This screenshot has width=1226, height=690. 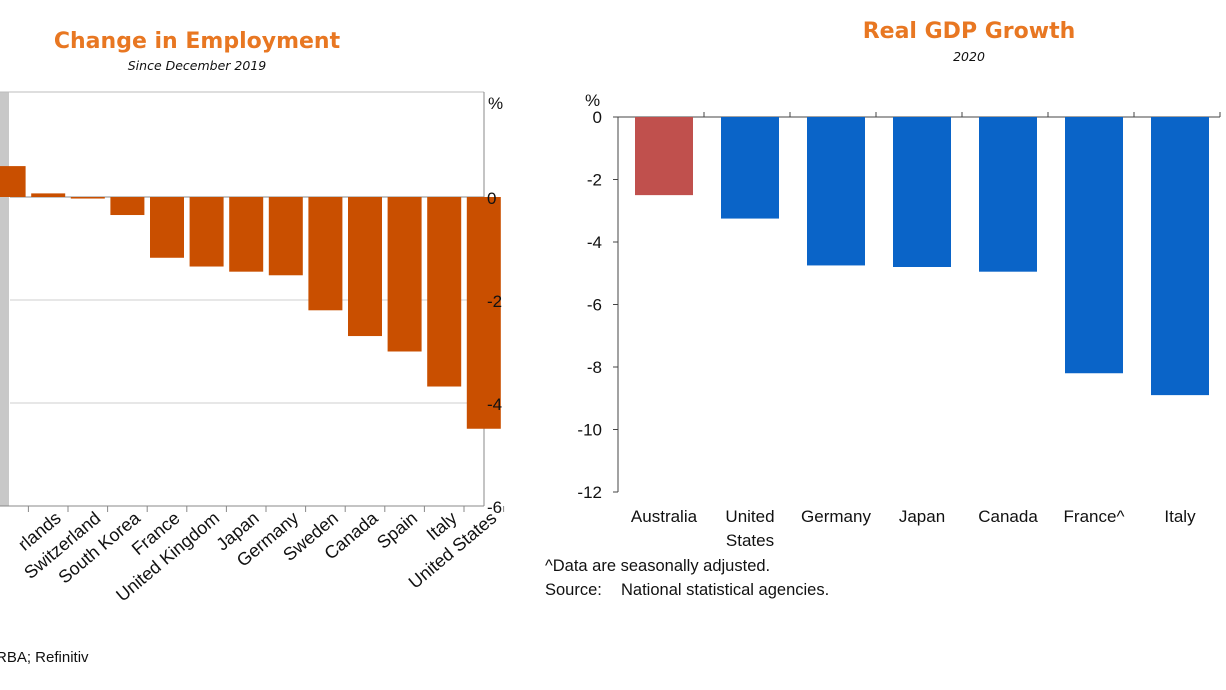 I want to click on employment-source: RBA; Refinitiv, so click(x=44, y=657).